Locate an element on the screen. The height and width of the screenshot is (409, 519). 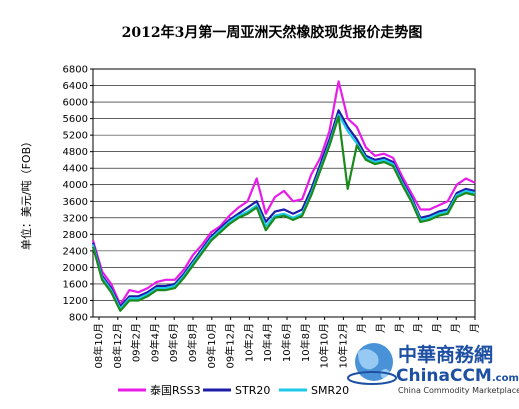
x-tick-label: 10年10月 is located at coordinates (324, 345).